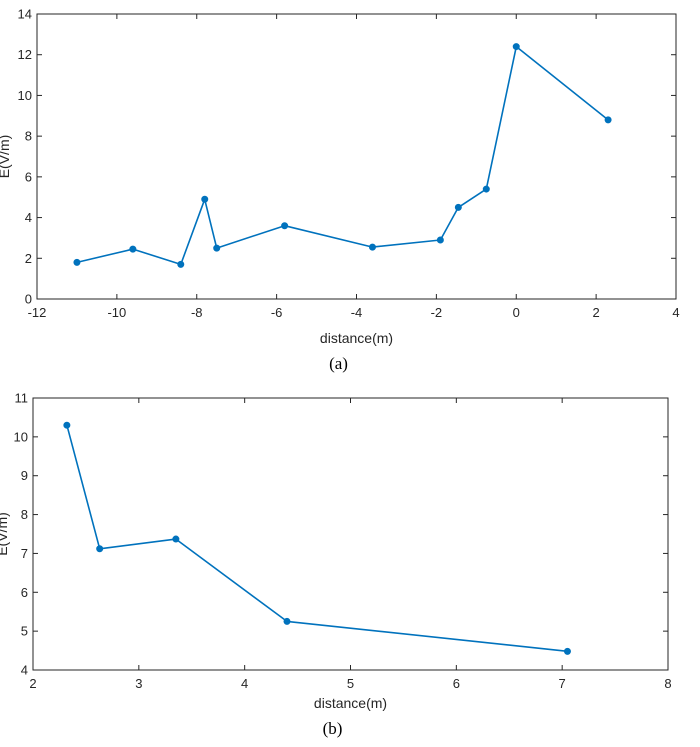  I want to click on x-tick-label: -10, so click(116, 312).